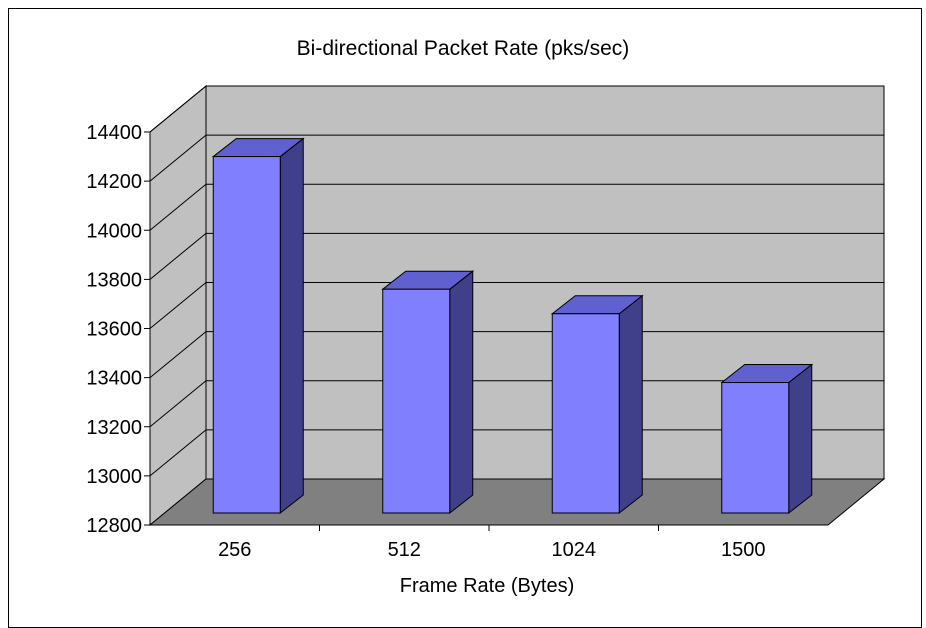 Image resolution: width=926 pixels, height=628 pixels. Describe the element at coordinates (114, 379) in the screenshot. I see `y-tick-label: 13400` at that location.